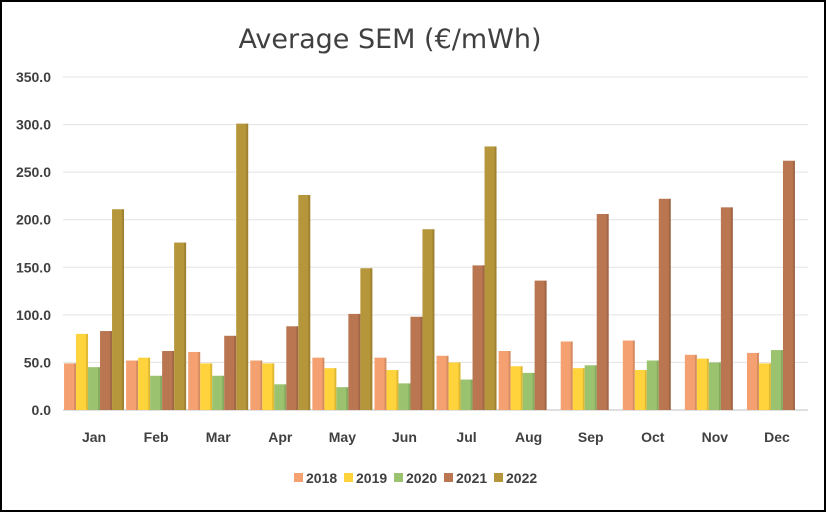 The height and width of the screenshot is (512, 826). What do you see at coordinates (521, 478) in the screenshot?
I see `legend-label: 2022` at bounding box center [521, 478].